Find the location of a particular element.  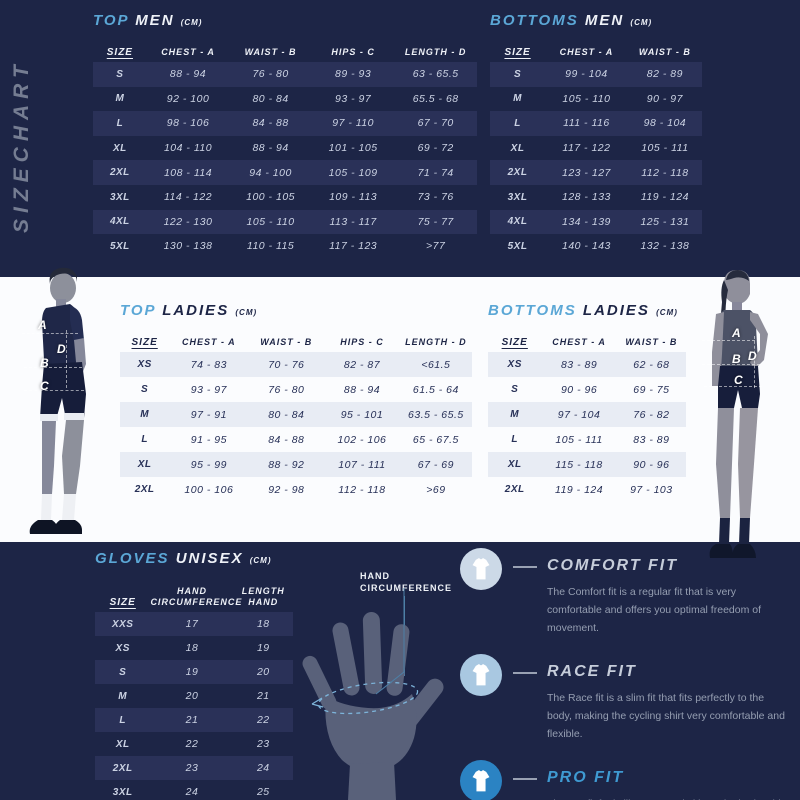

table-row: S 99 - 104 82 - 89 is located at coordinates (596, 74).